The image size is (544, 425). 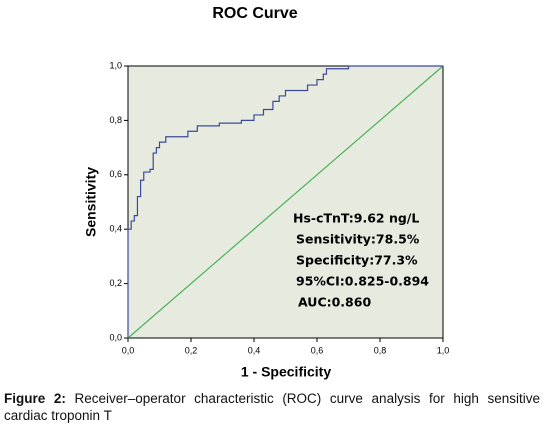 What do you see at coordinates (115, 174) in the screenshot?
I see `y-tick-label: 0,6` at bounding box center [115, 174].